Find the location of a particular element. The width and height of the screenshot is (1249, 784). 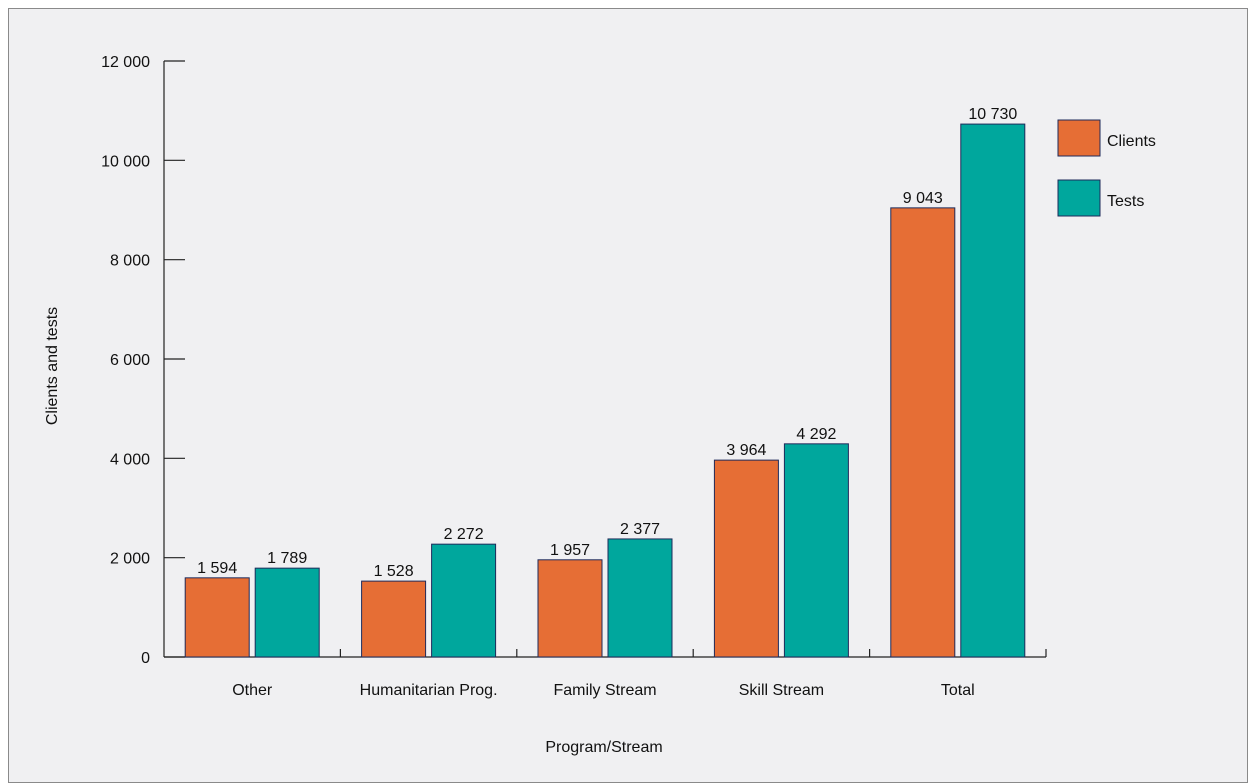

legend-label-tests: Tests is located at coordinates (1125, 201).